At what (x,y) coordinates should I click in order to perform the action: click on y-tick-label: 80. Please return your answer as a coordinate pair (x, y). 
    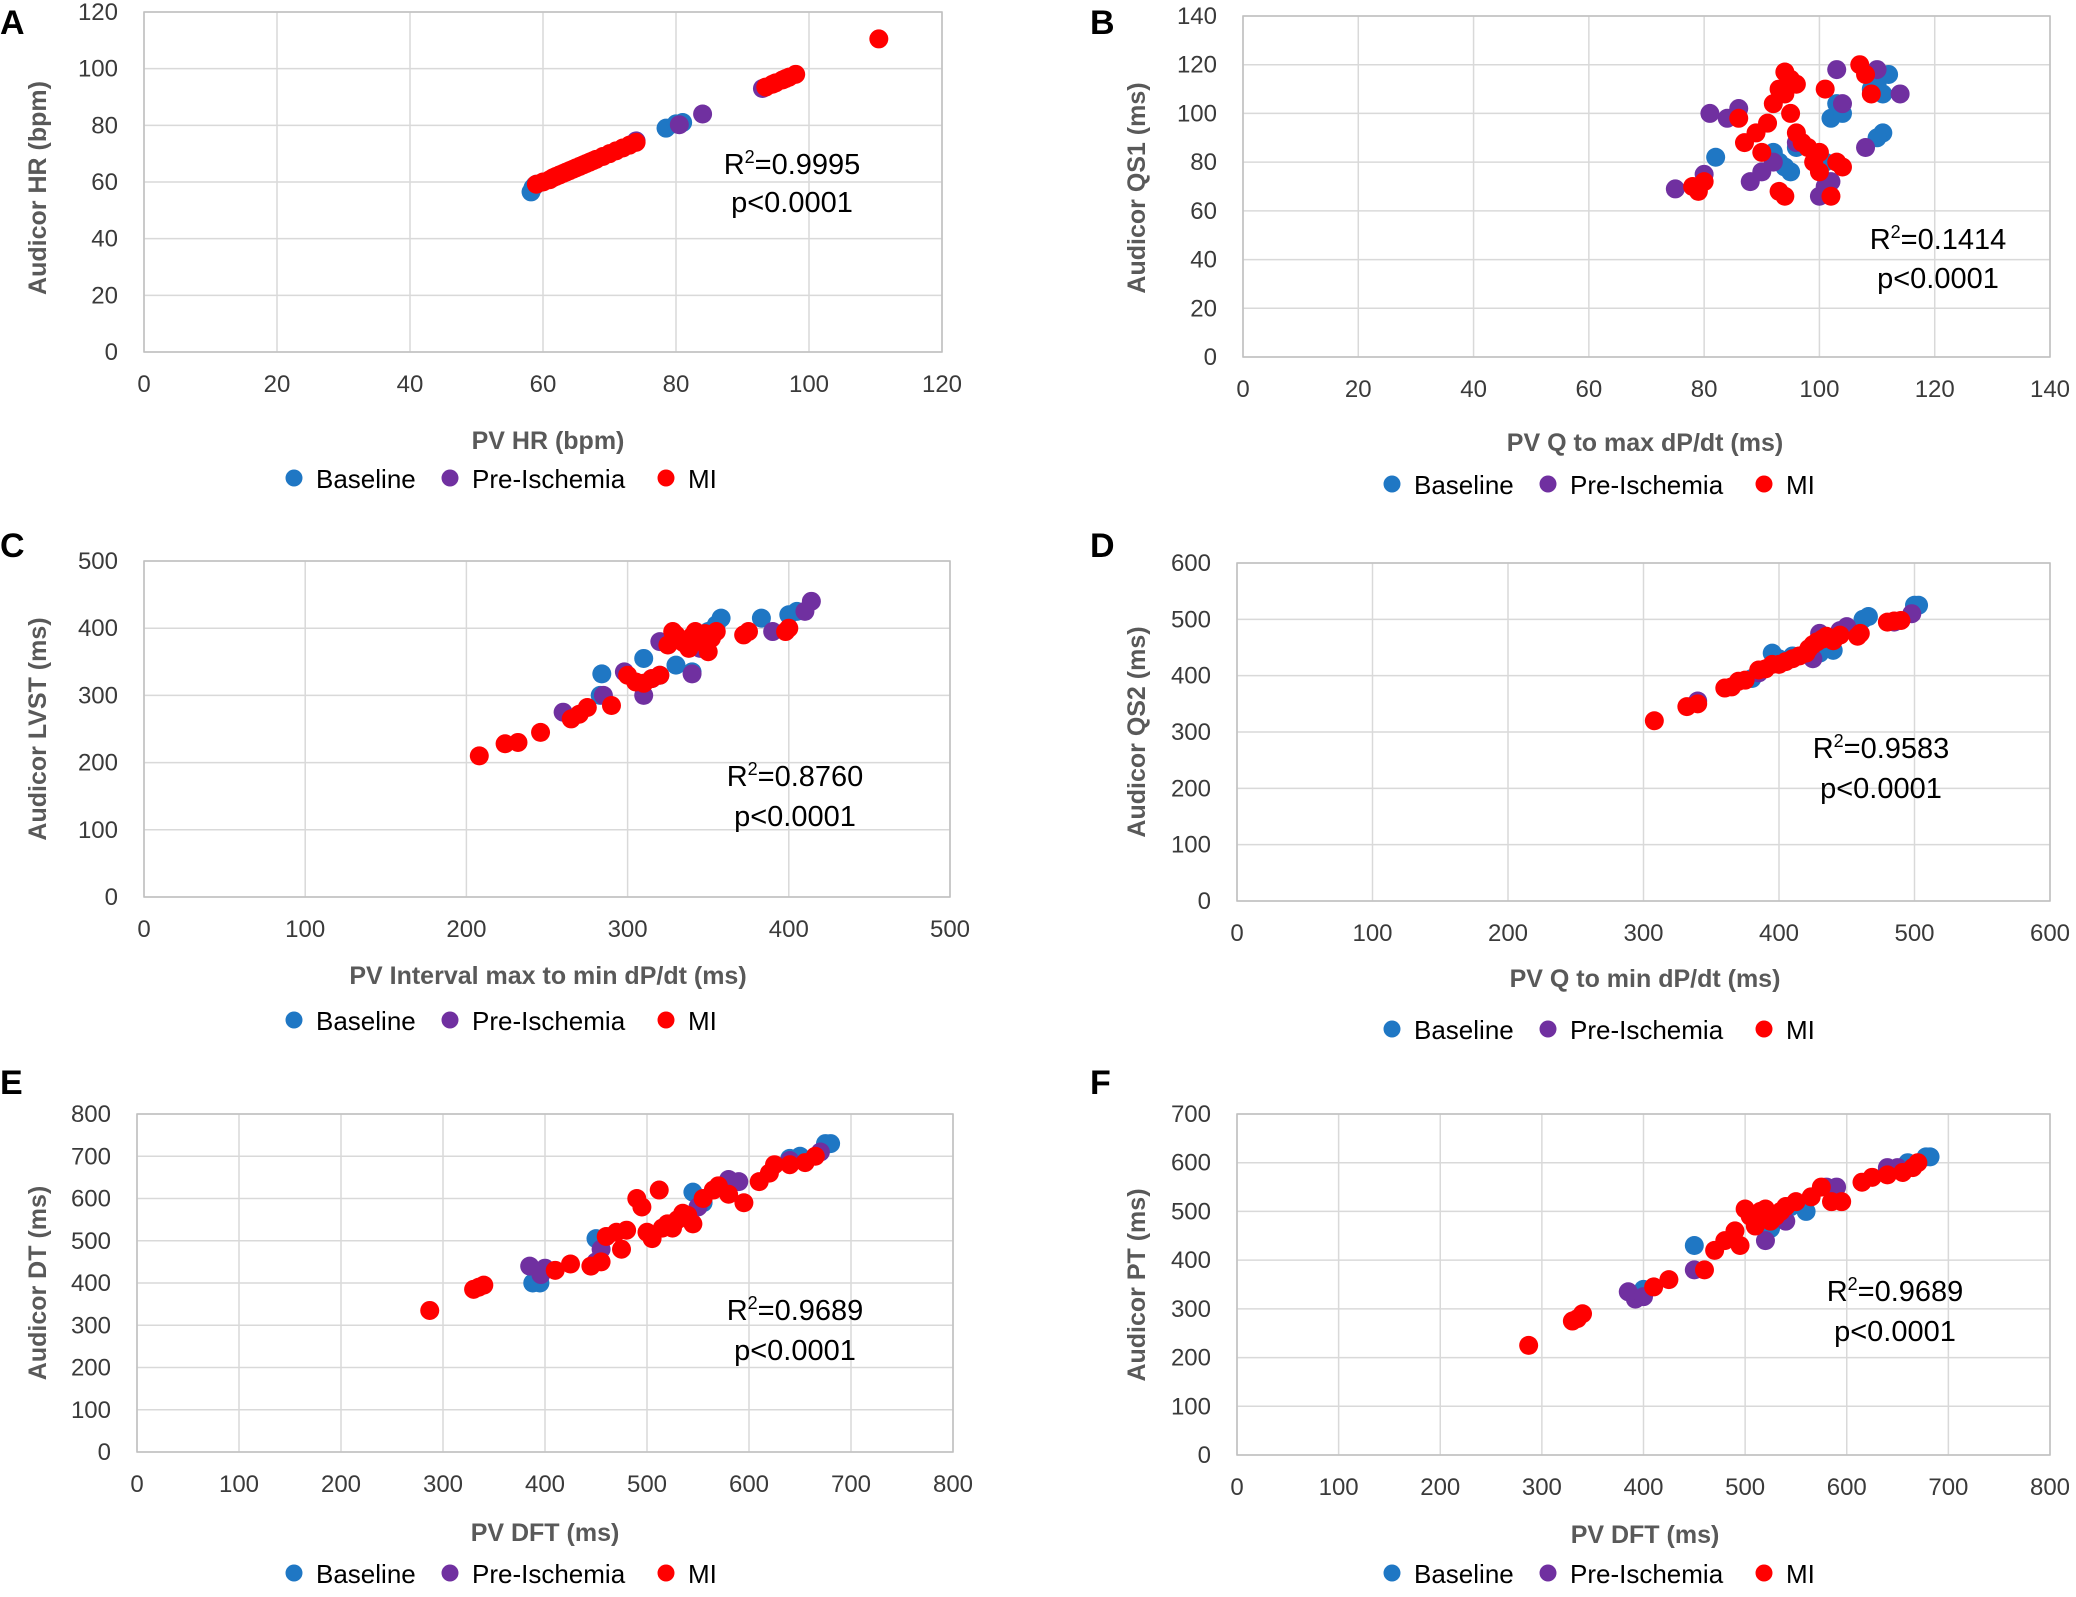
    Looking at the image, I should click on (104, 125).